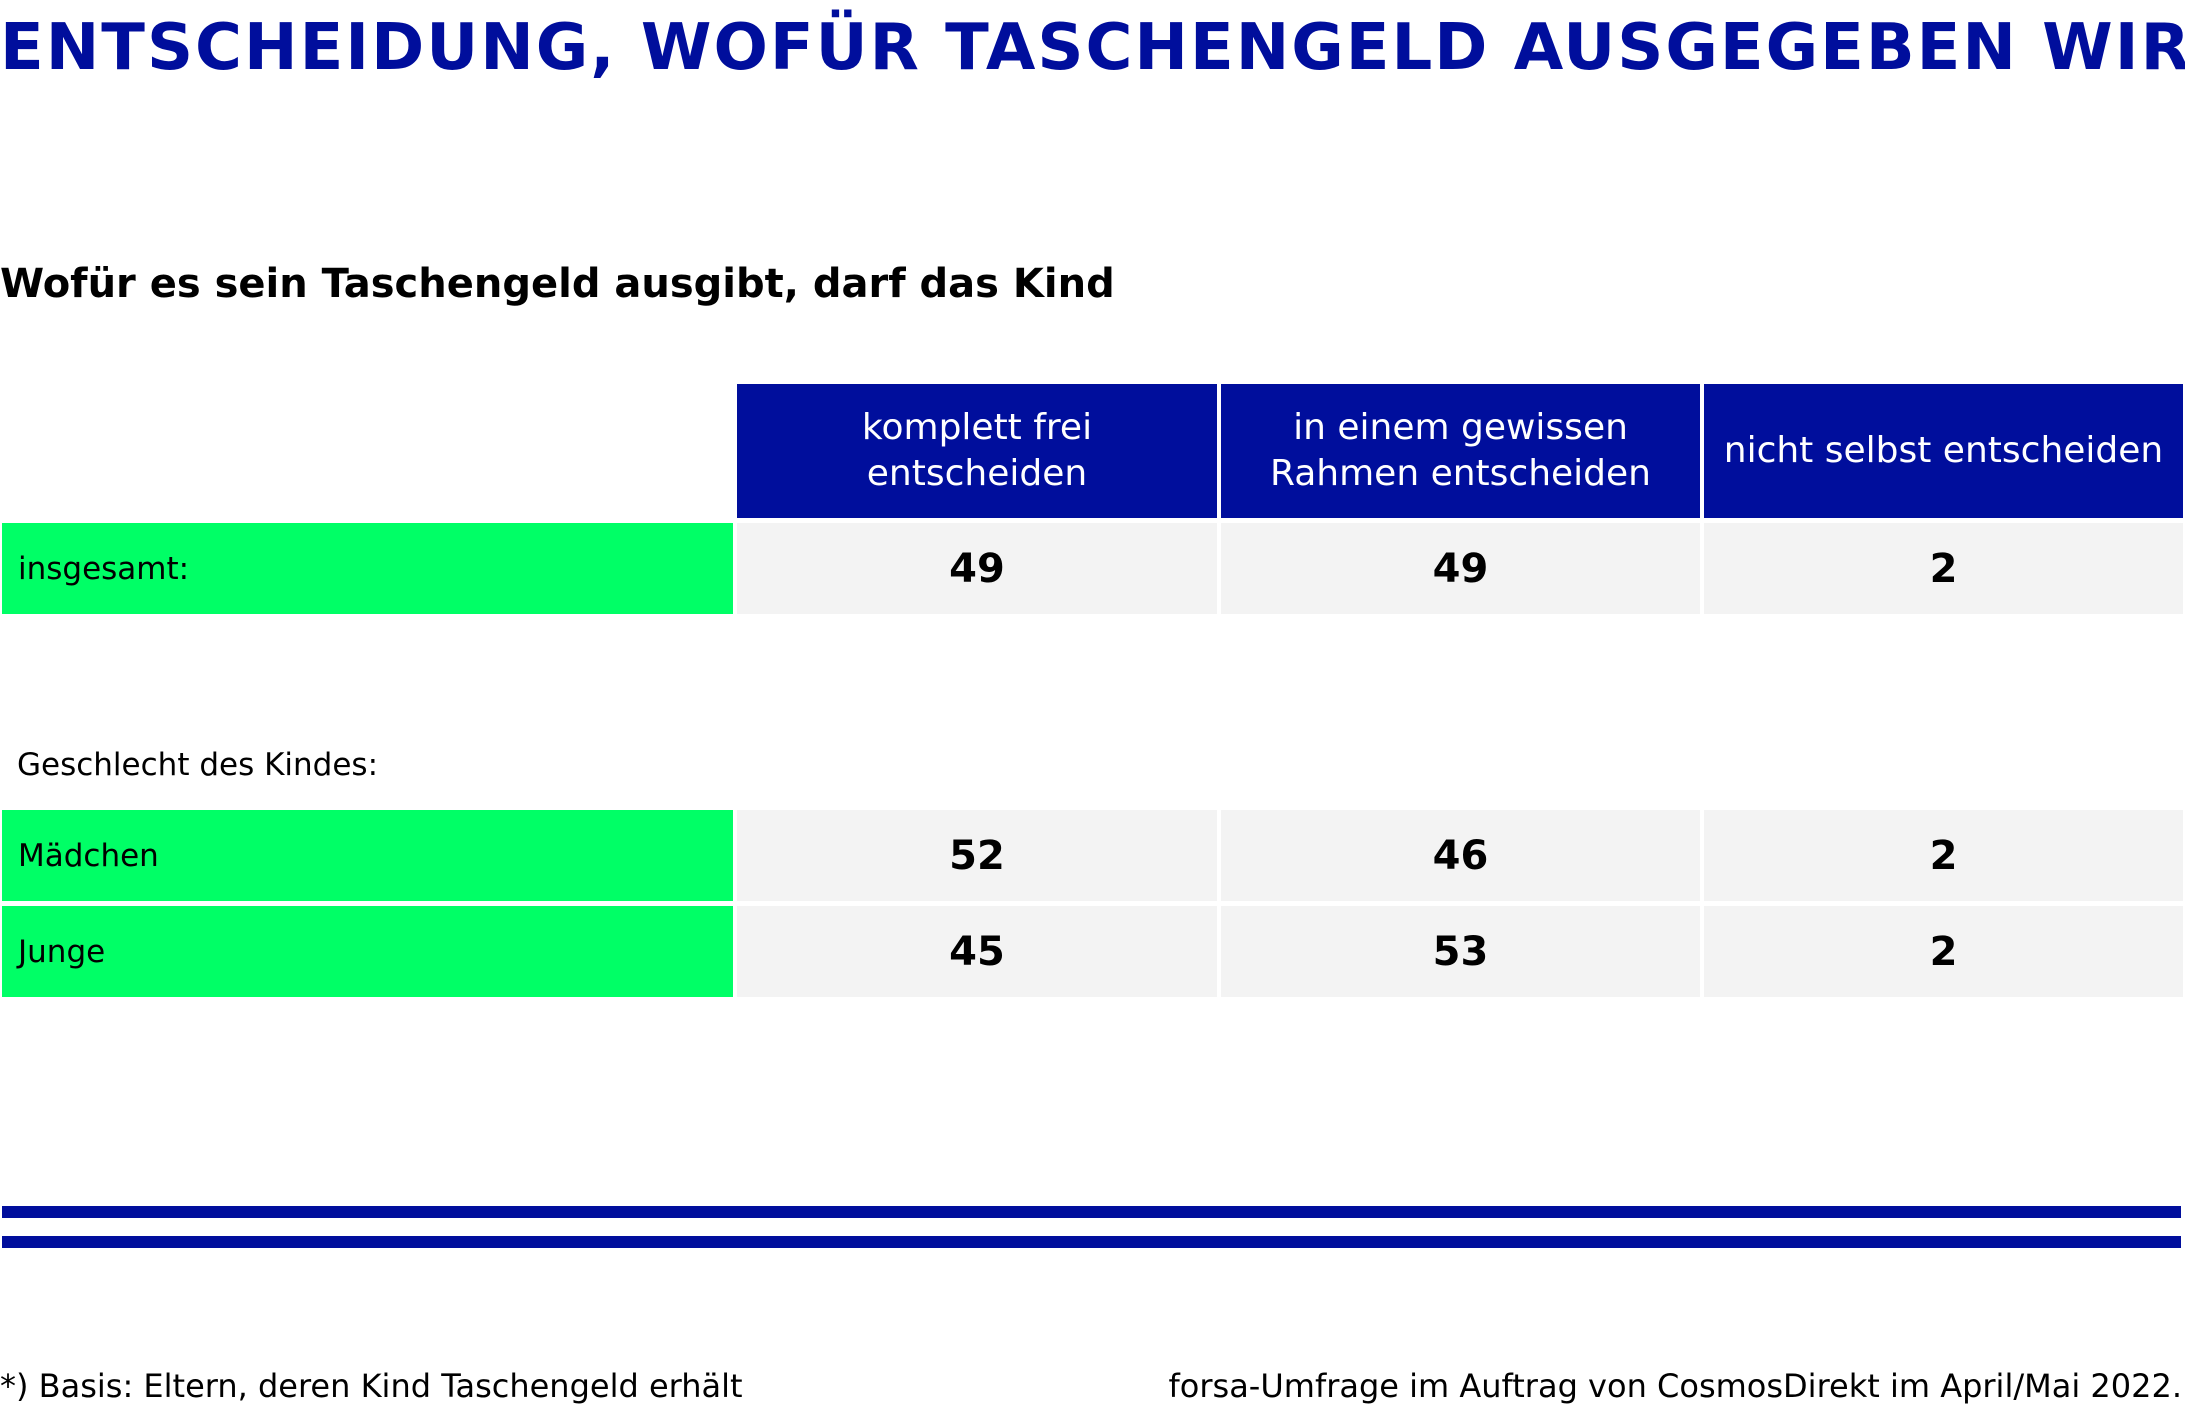 This screenshot has width=2185, height=1409. Describe the element at coordinates (1091, 1242) in the screenshot. I see `divider-rule-bottom` at that location.